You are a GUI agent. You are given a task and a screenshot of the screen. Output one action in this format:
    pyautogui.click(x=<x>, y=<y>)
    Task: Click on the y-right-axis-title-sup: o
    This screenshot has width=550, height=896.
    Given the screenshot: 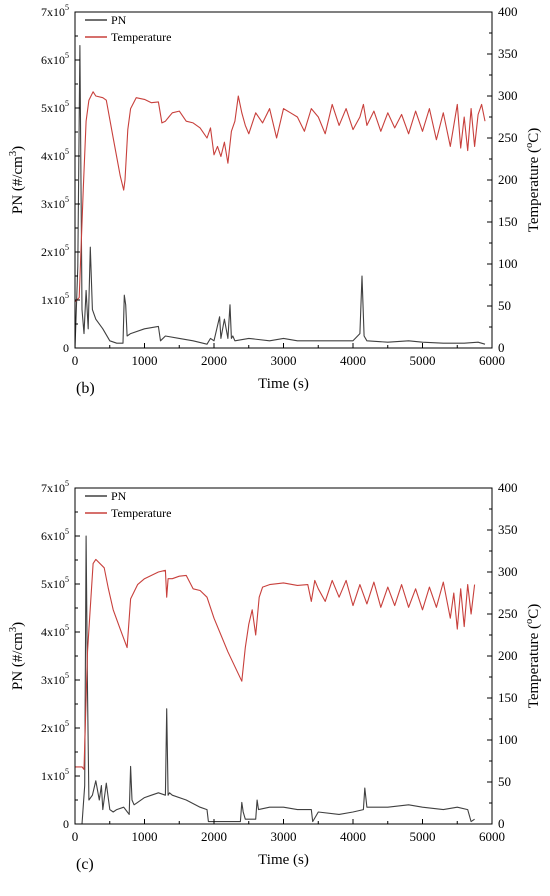 What is the action you would take?
    pyautogui.click(x=529, y=621)
    